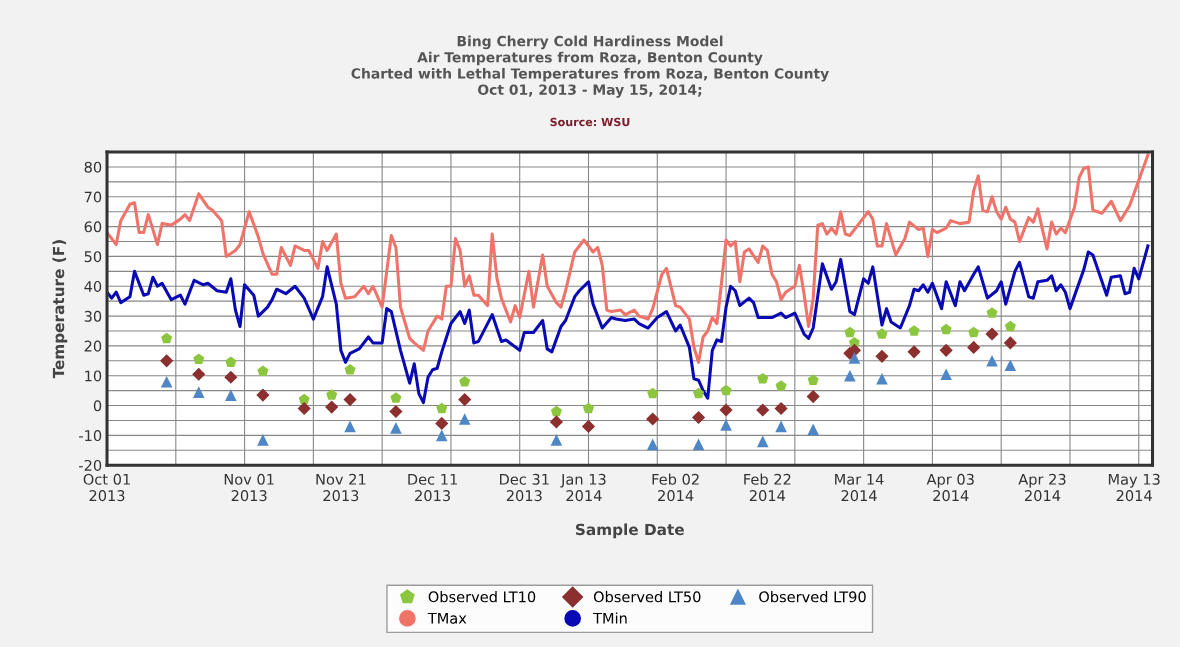 This screenshot has height=647, width=1180. What do you see at coordinates (97, 406) in the screenshot?
I see `y-tick-label: 0` at bounding box center [97, 406].